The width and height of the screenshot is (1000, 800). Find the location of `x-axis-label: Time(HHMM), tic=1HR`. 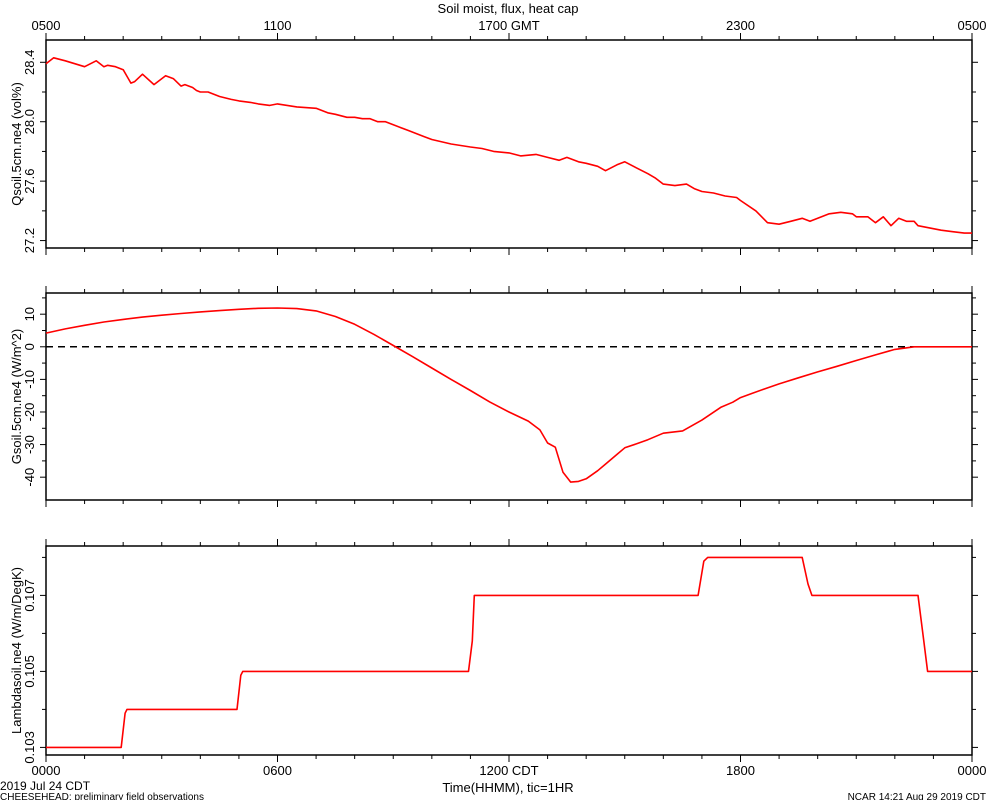

x-axis-label: Time(HHMM), tic=1HR is located at coordinates (507, 787).